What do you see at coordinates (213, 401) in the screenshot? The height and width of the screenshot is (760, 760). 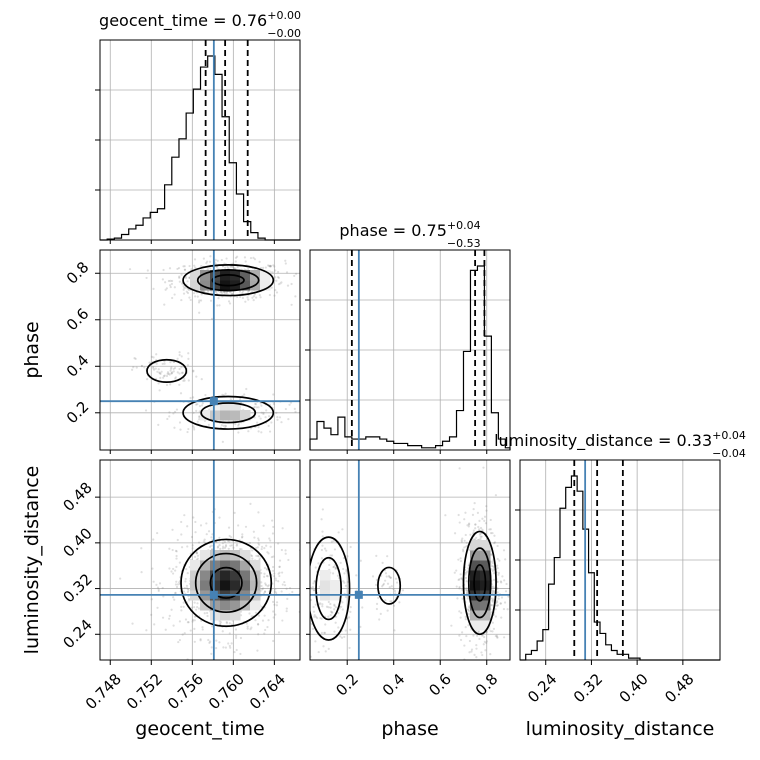 I see `truth-marker` at bounding box center [213, 401].